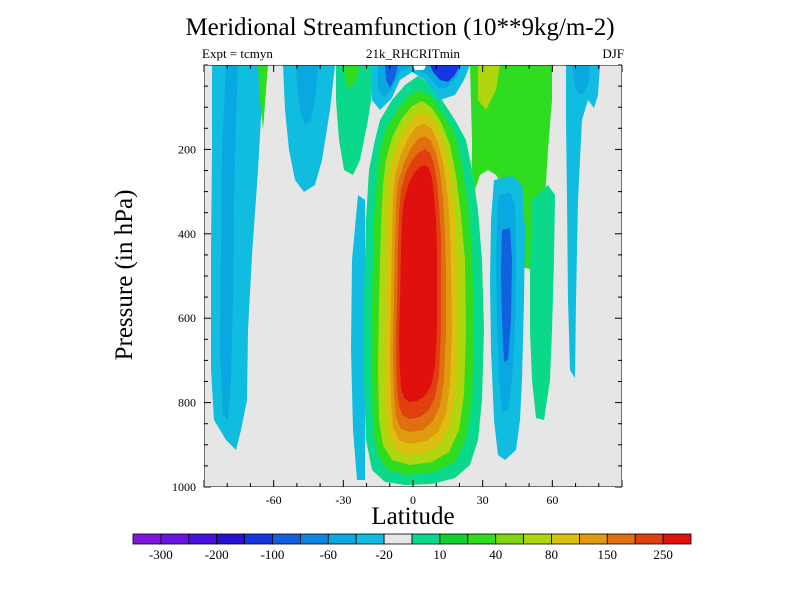 Image resolution: width=800 pixels, height=600 pixels. What do you see at coordinates (495, 554) in the screenshot?
I see `colorbar-label: 40` at bounding box center [495, 554].